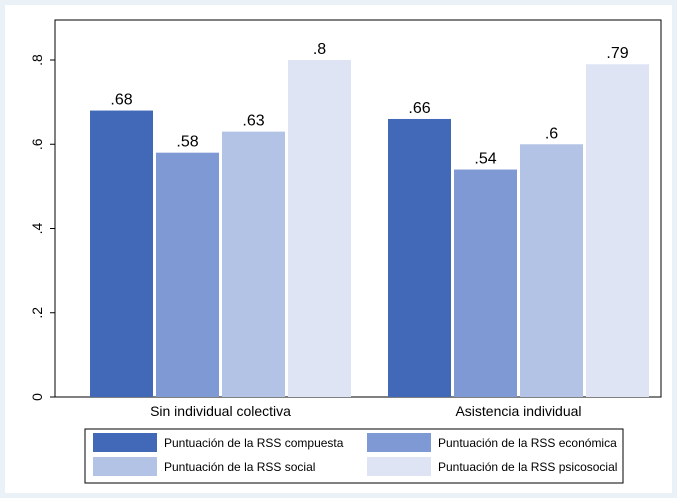 This screenshot has height=498, width=677. Describe the element at coordinates (37, 228) in the screenshot. I see `y-tick-label: .4` at that location.